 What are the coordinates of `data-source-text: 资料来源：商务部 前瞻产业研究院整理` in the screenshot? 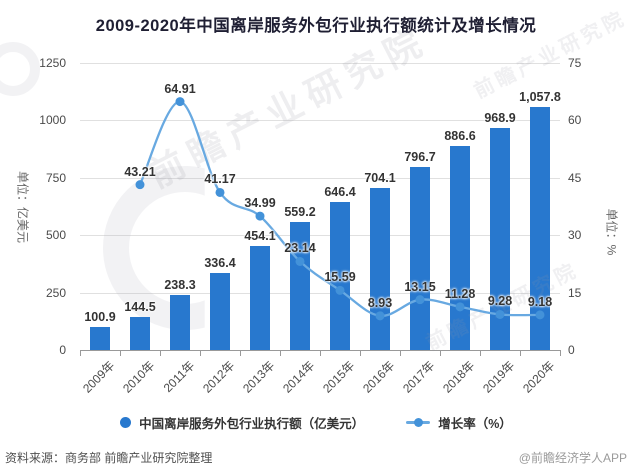 It's located at (109, 458).